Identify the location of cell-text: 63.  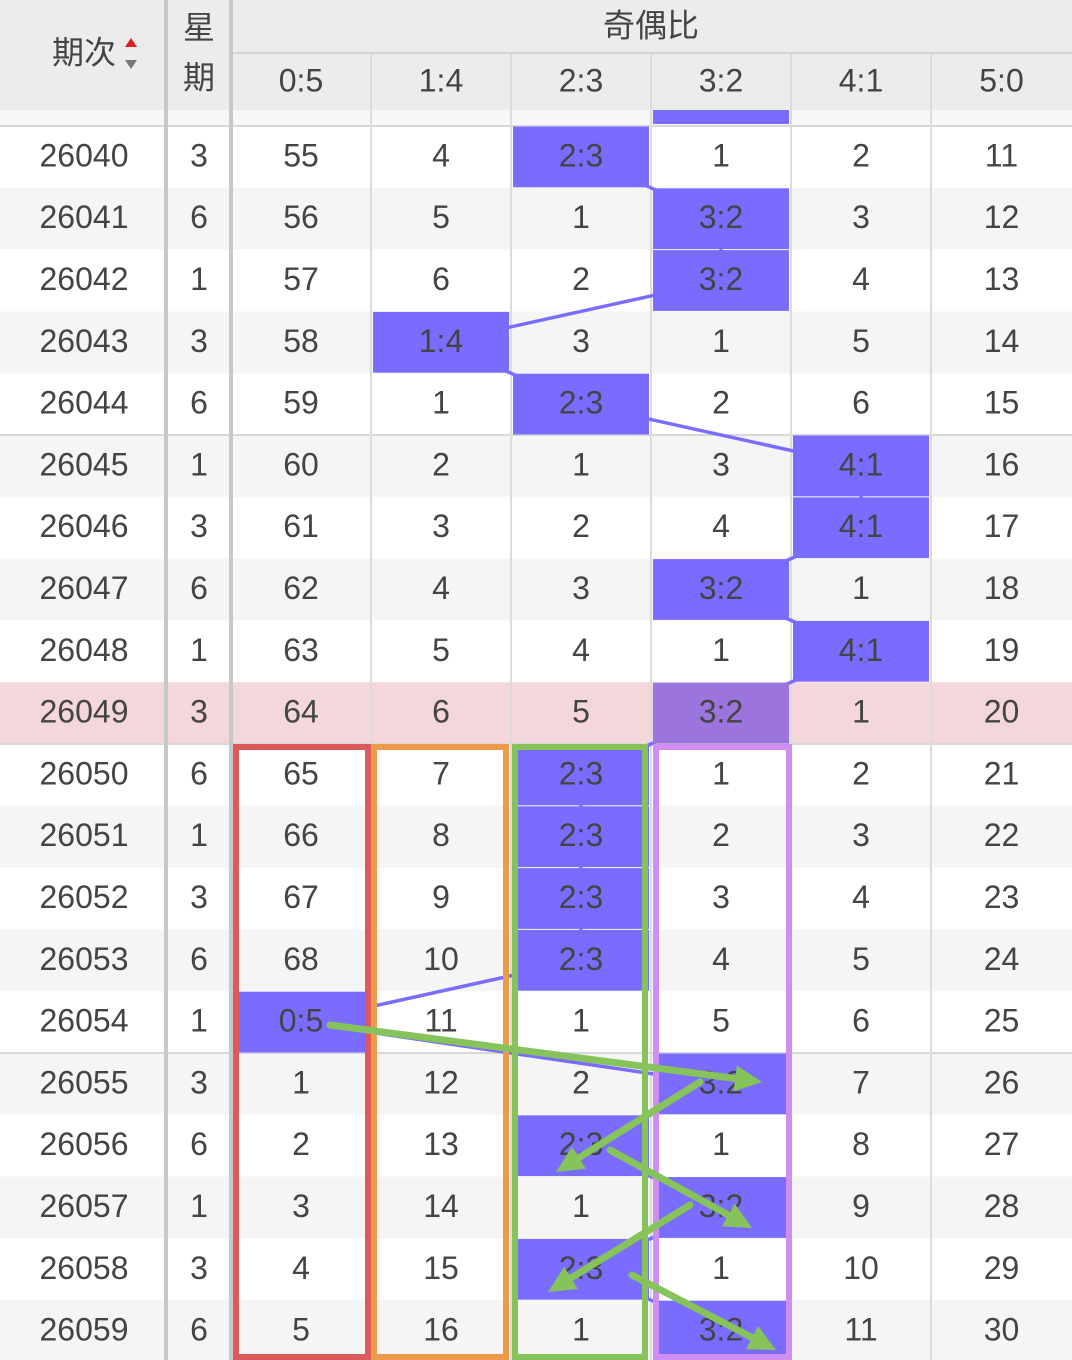
(301, 650).